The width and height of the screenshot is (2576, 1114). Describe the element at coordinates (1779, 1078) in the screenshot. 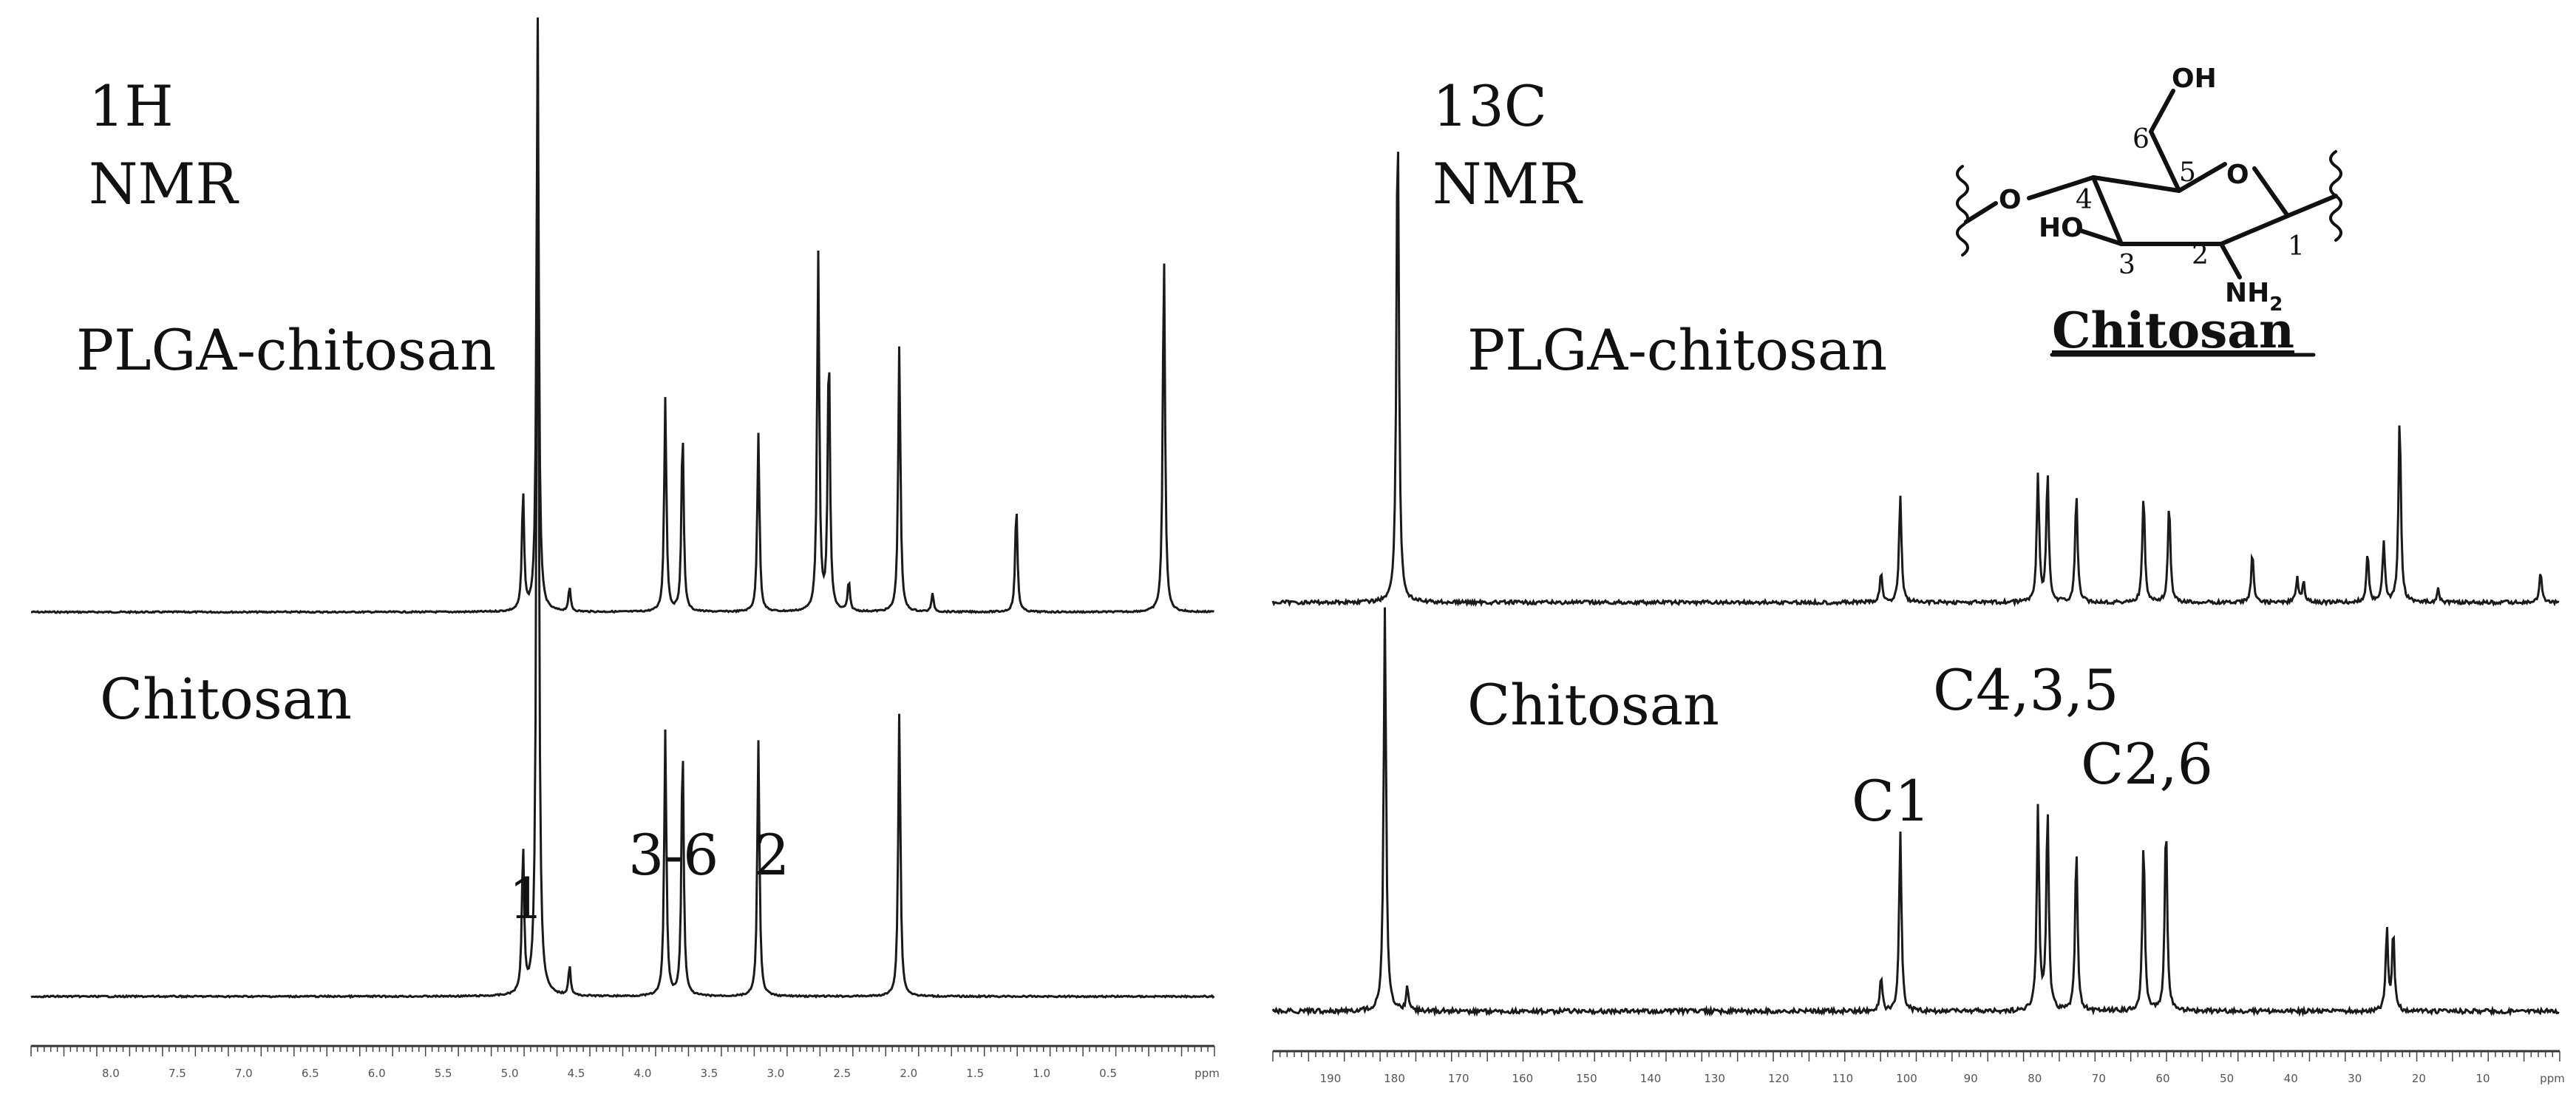

I see `c13-tick-label: 120` at that location.